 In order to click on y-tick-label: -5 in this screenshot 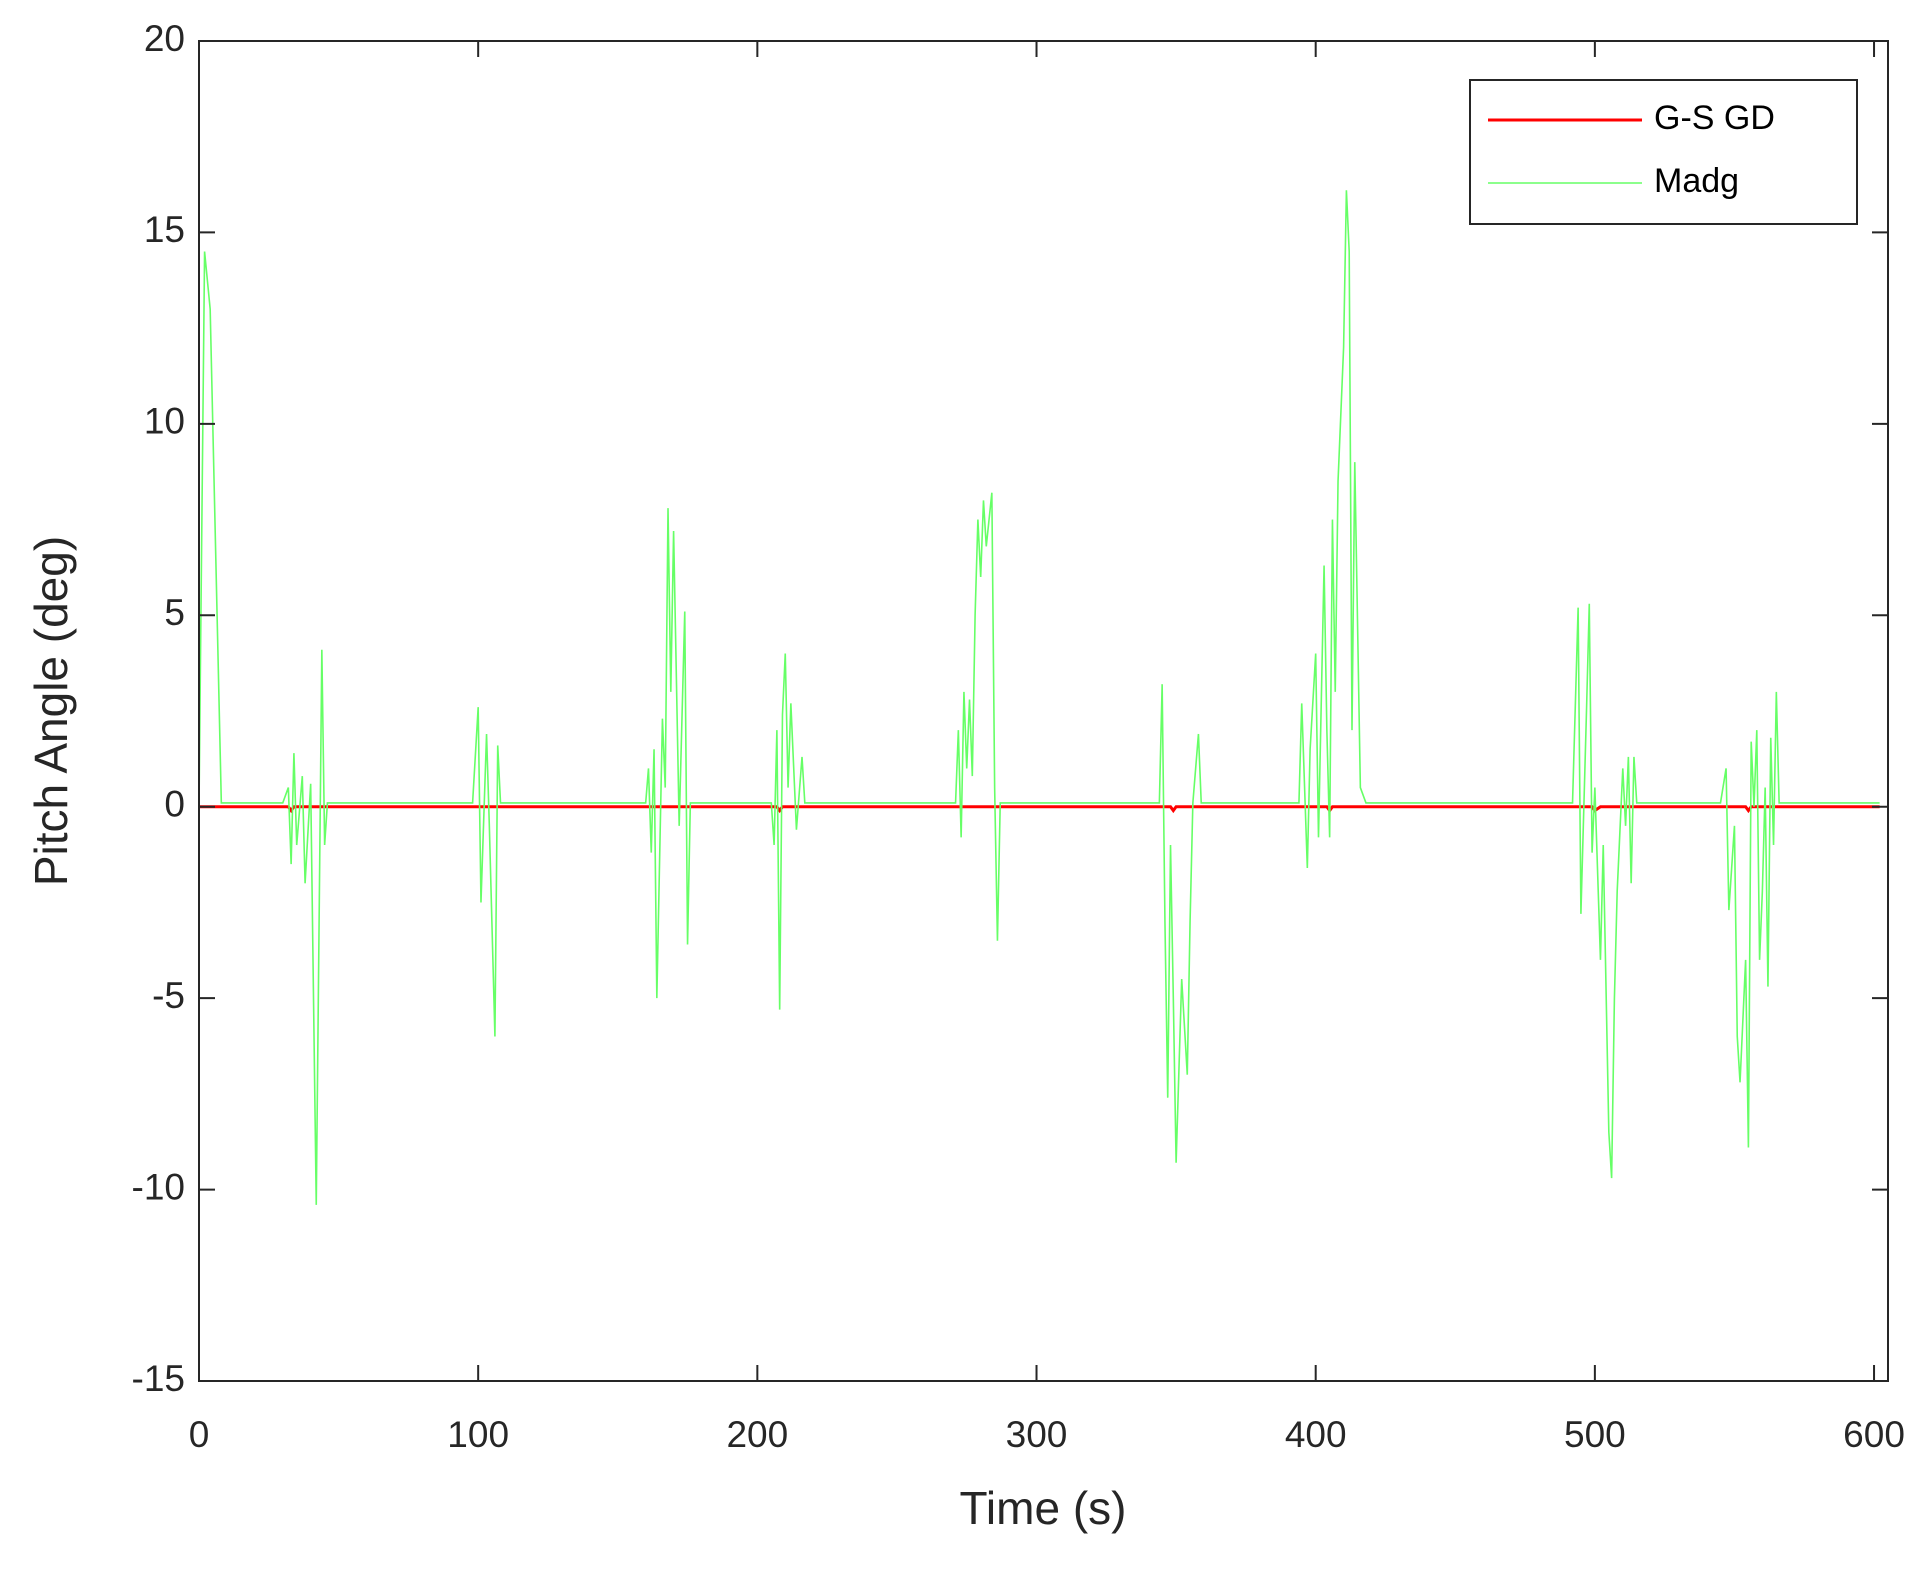, I will do `click(168, 995)`.